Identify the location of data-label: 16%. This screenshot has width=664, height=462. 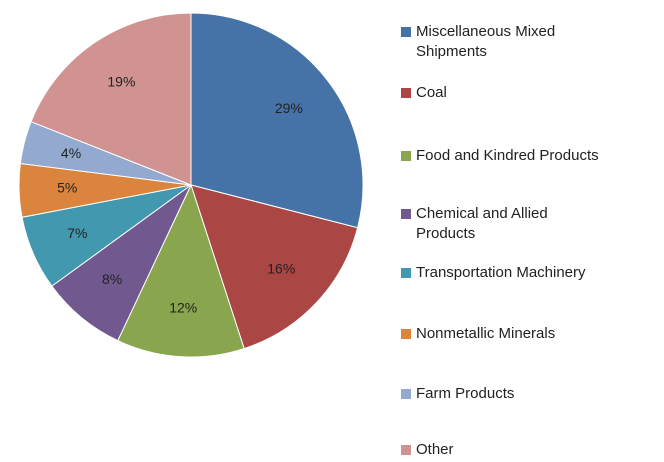
(281, 268).